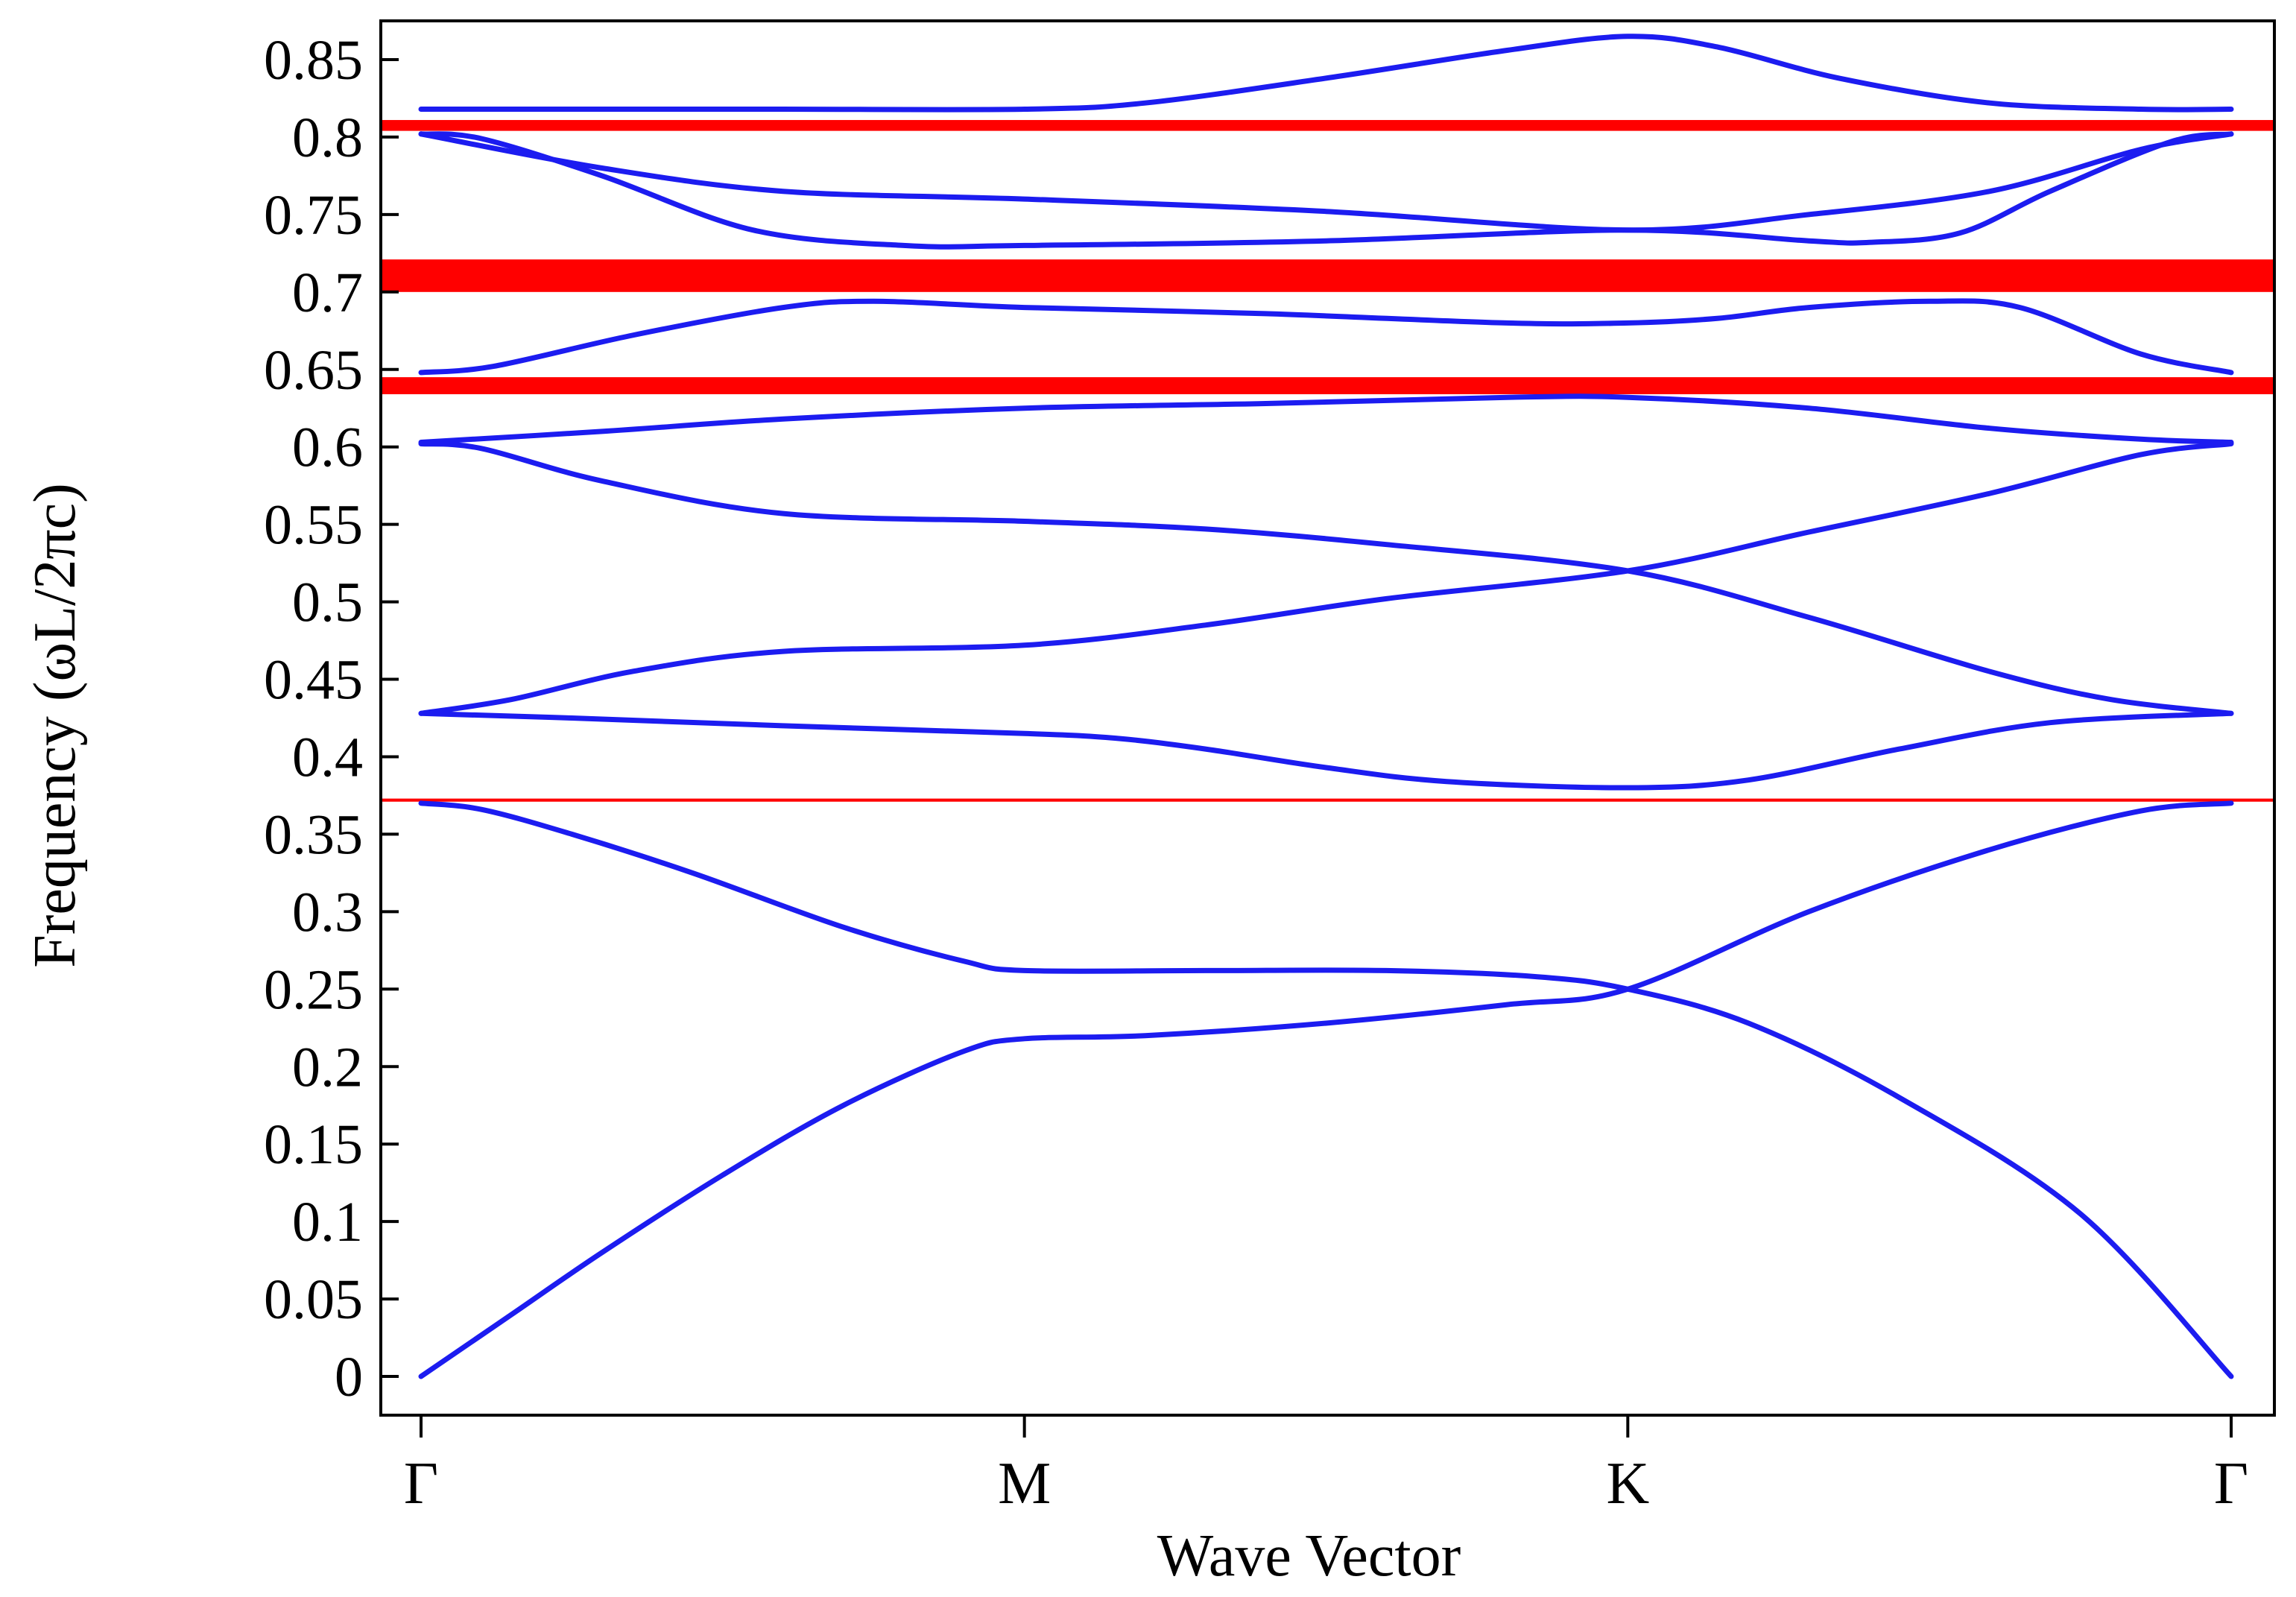 The height and width of the screenshot is (1597, 2296). I want to click on y-tick-label: 0.3, so click(327, 912).